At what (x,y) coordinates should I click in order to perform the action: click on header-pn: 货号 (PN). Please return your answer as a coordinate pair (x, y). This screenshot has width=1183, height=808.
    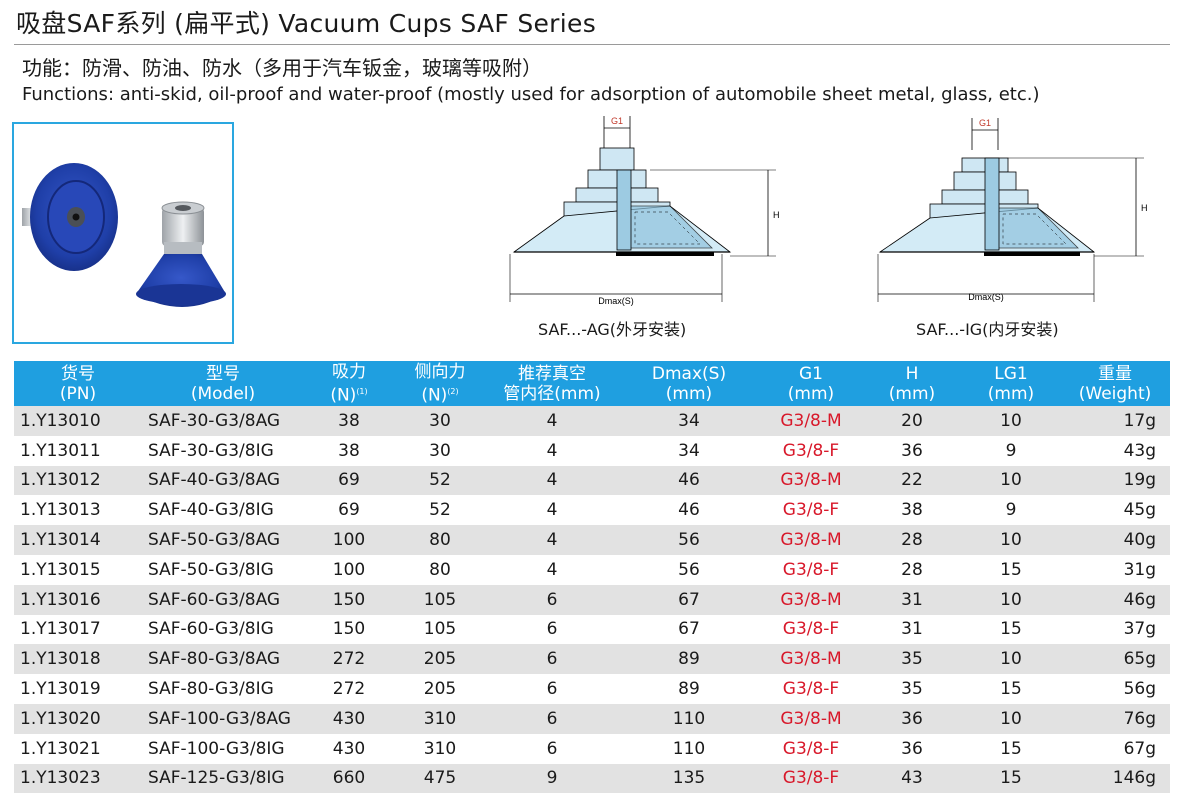
    Looking at the image, I should click on (78, 383).